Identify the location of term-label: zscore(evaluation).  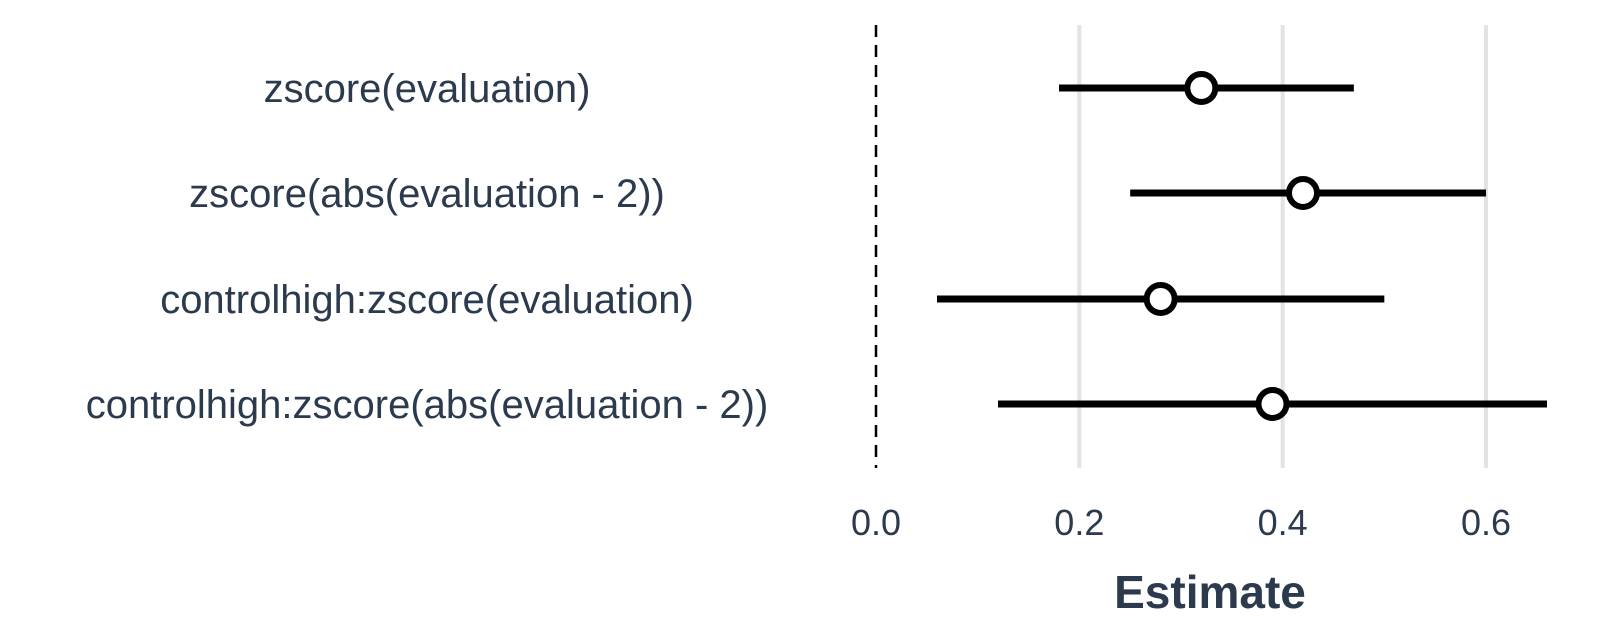
(427, 89).